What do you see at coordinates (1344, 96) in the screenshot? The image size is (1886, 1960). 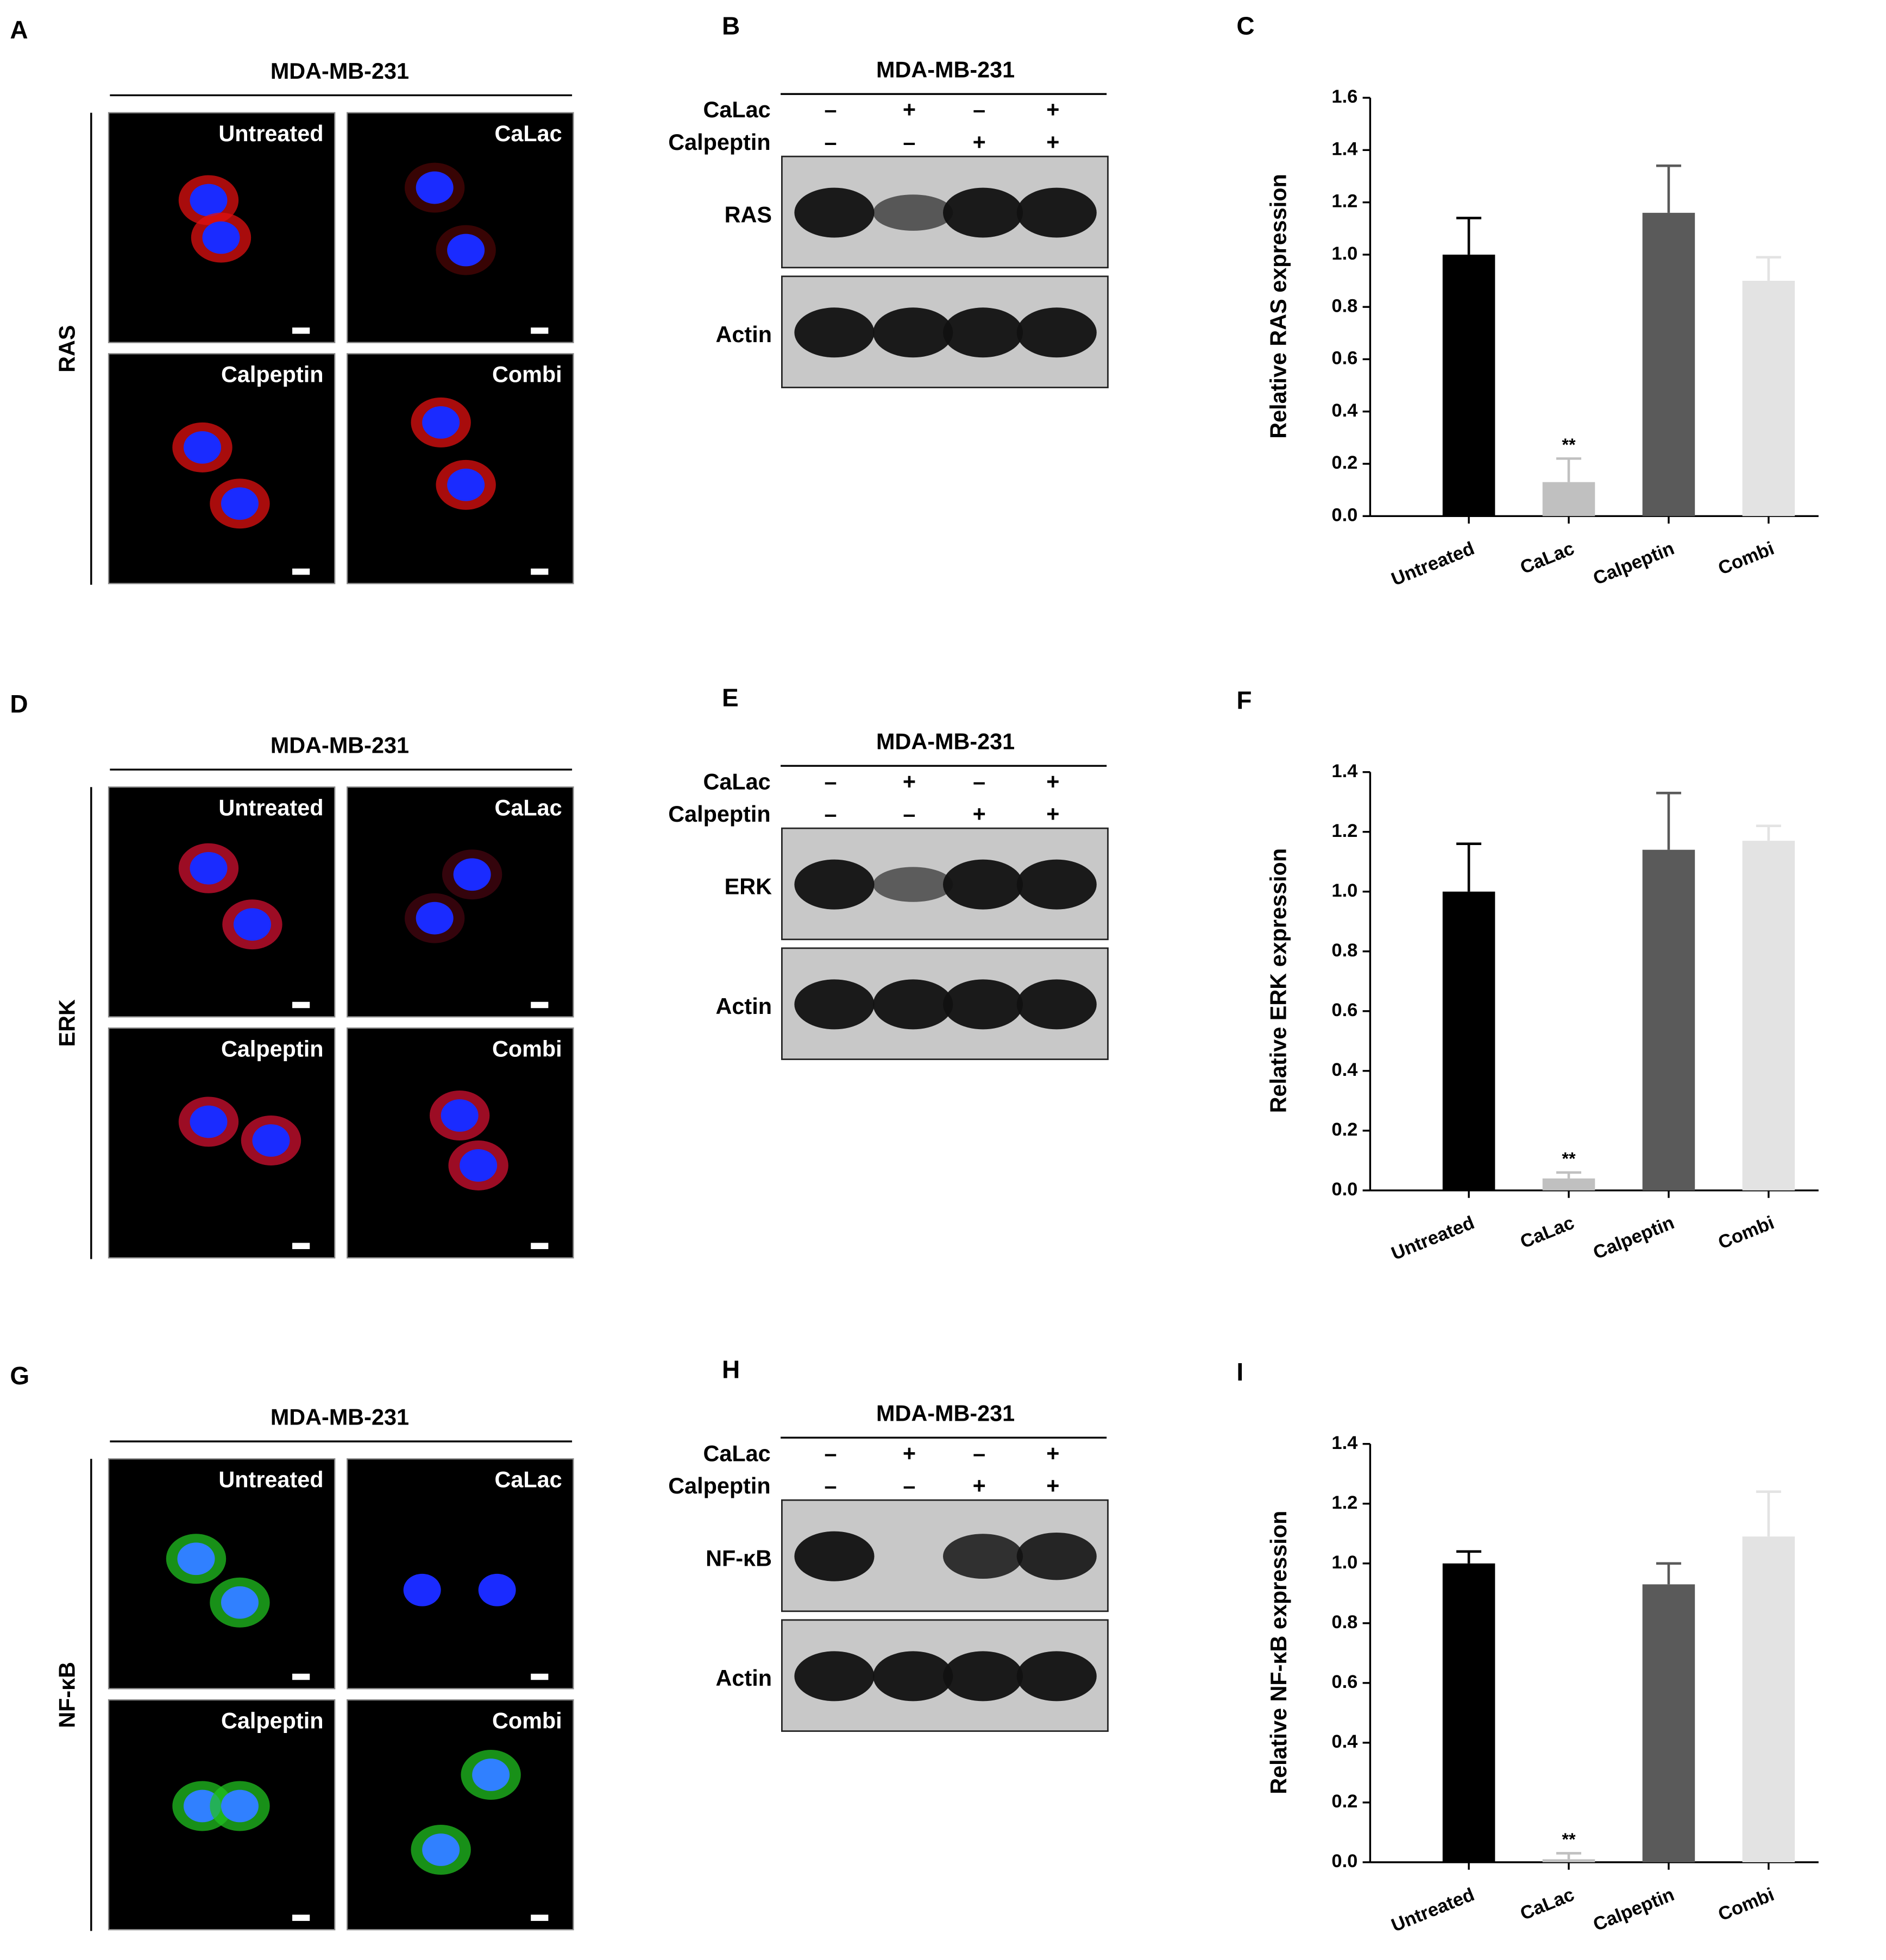 I see `y-tick-label: 1.6` at bounding box center [1344, 96].